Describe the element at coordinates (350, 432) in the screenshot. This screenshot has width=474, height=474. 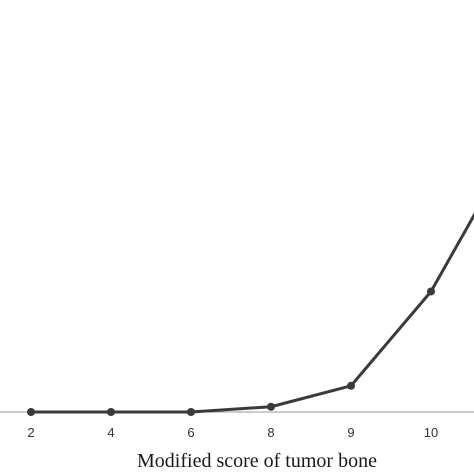
I see `x-tick-label: 9` at that location.